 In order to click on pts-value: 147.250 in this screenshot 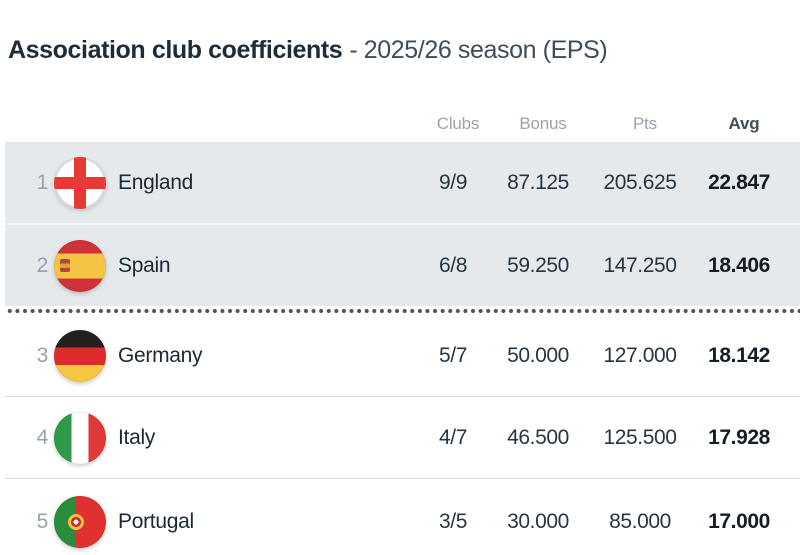, I will do `click(640, 265)`.